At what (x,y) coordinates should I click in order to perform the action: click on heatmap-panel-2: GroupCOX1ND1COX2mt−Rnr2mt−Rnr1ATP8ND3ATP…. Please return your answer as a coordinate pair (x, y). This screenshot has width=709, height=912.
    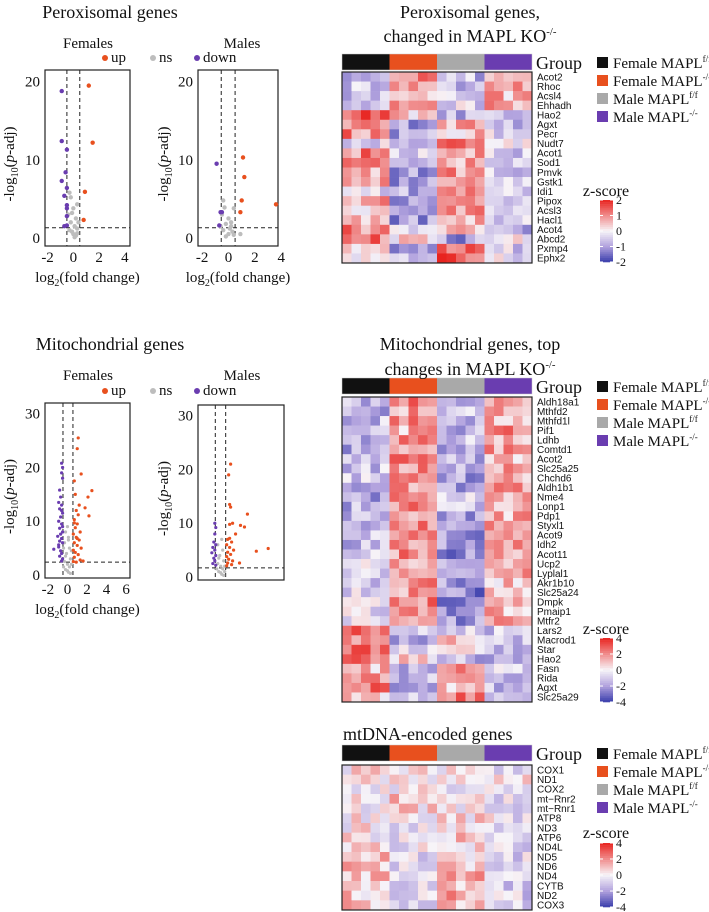
    Looking at the image, I should click on (485, 828).